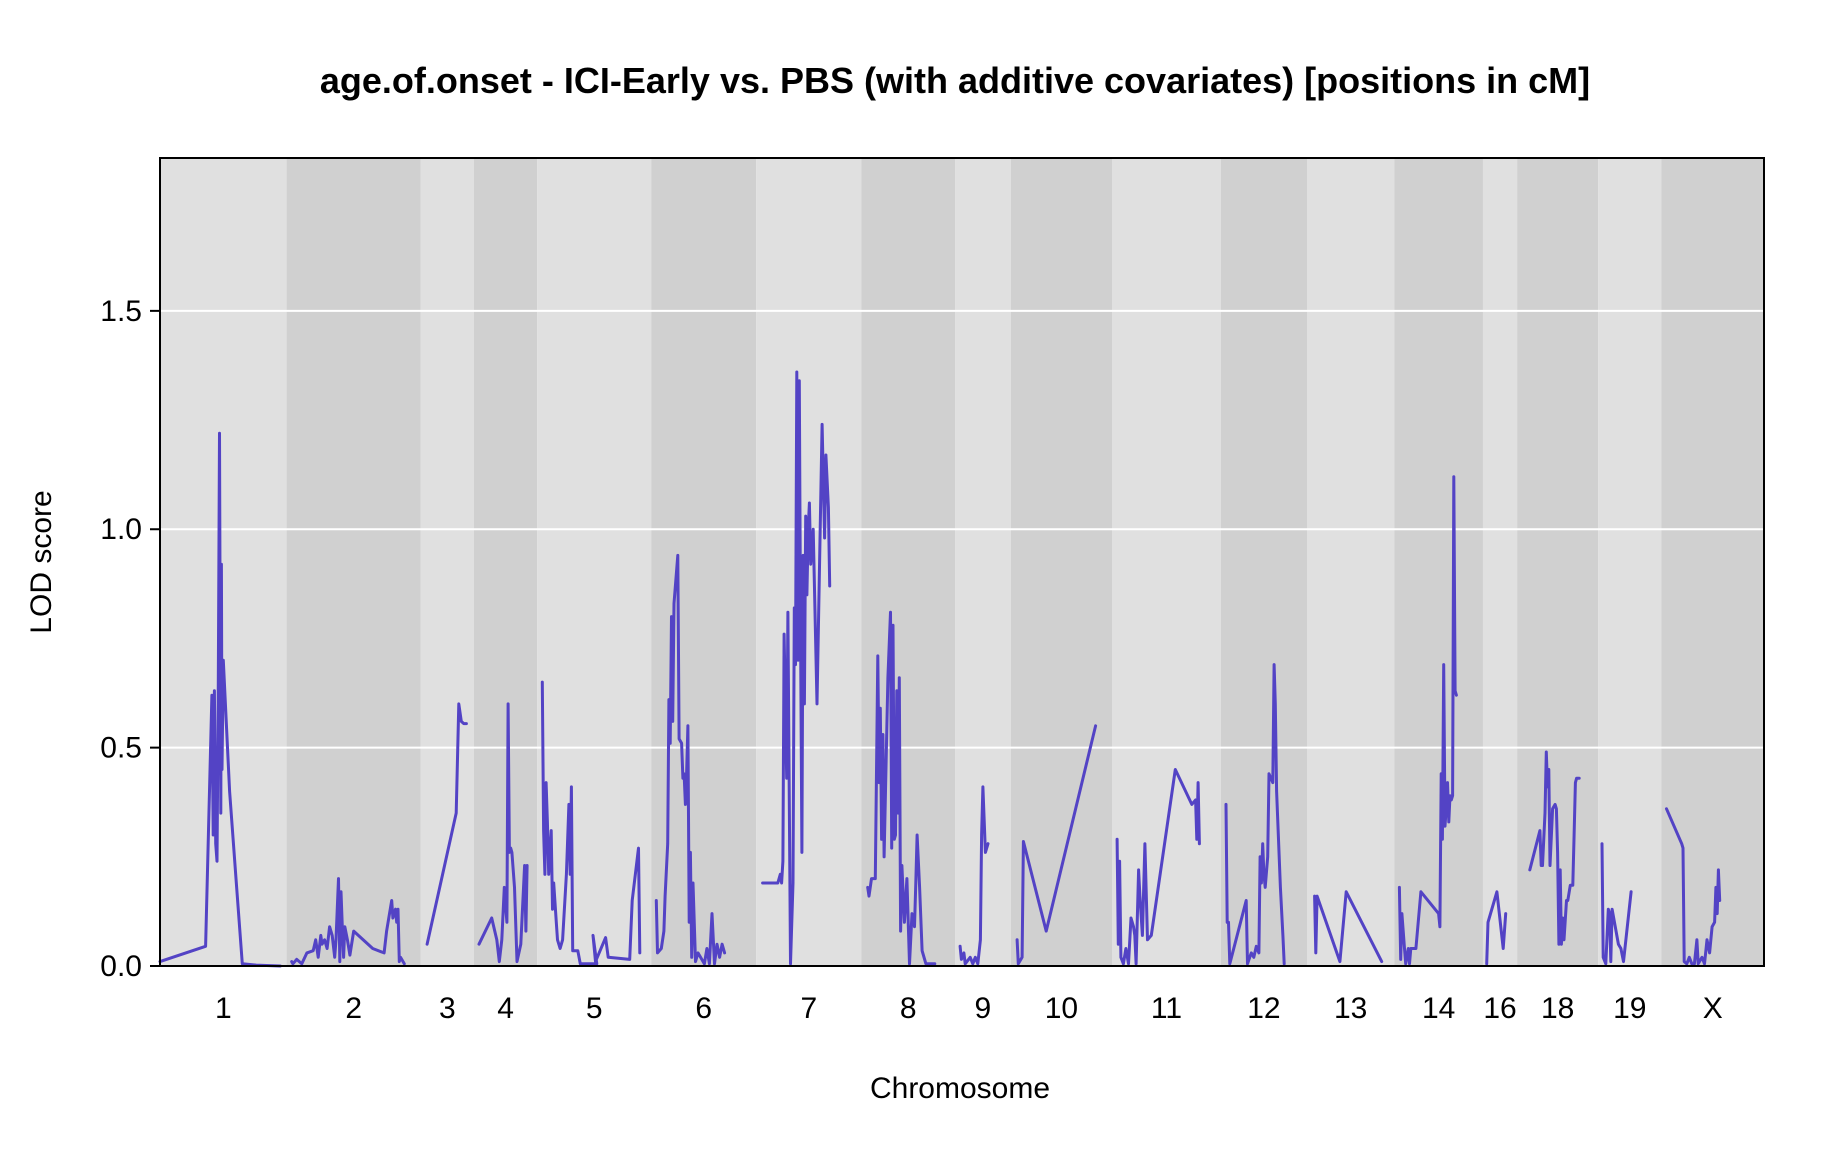 The height and width of the screenshot is (1157, 1824). Describe the element at coordinates (1713, 1008) in the screenshot. I see `chromosome-label-X: X` at that location.